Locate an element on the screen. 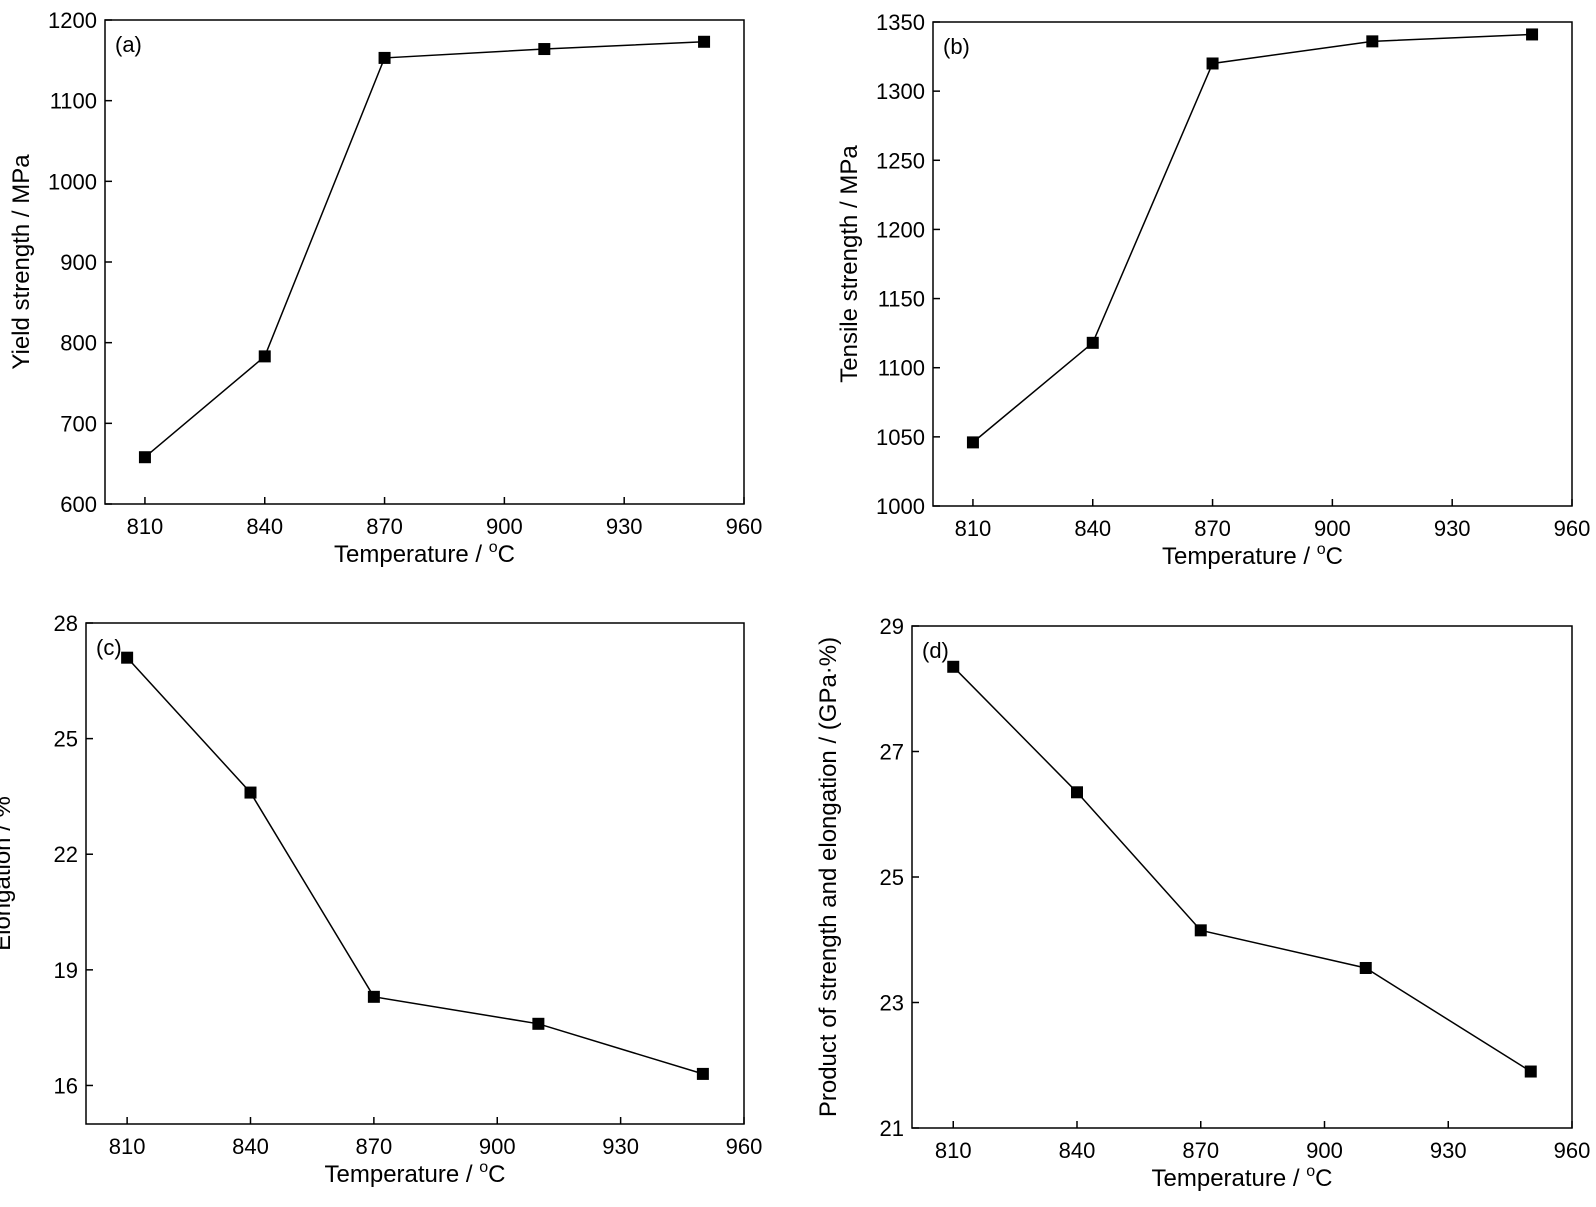 This screenshot has width=1596, height=1207. y-tick-label: 900 is located at coordinates (78, 262).